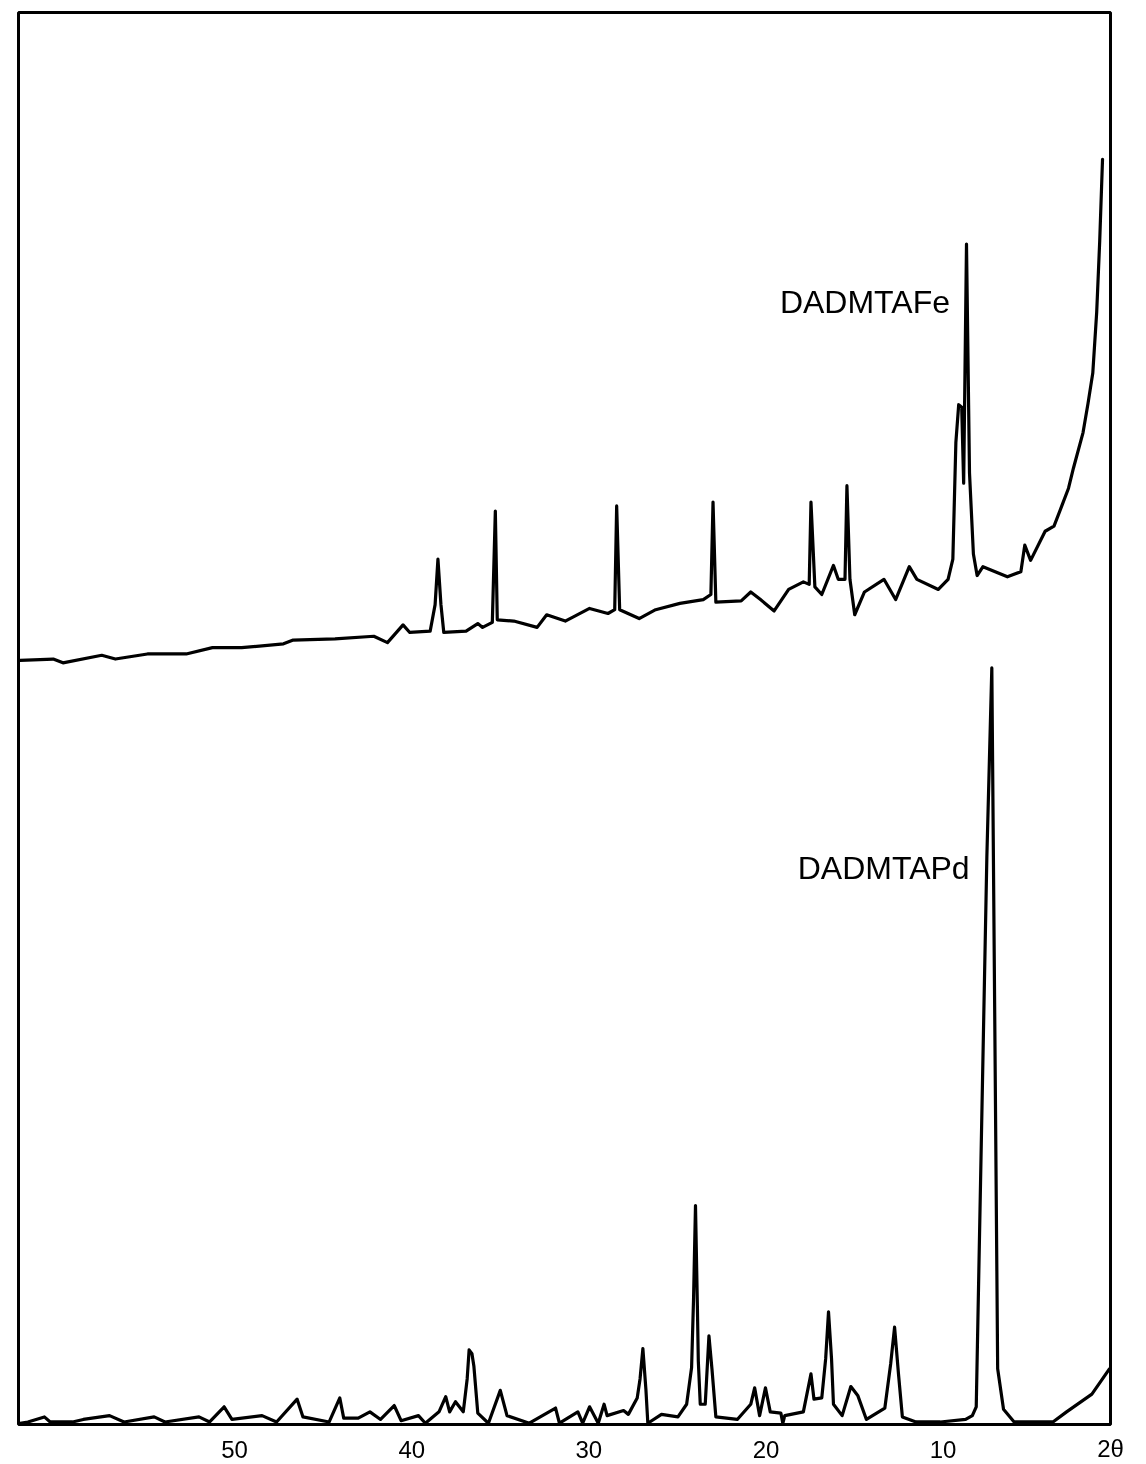  What do you see at coordinates (412, 1449) in the screenshot?
I see `x-tick-label: 40` at bounding box center [412, 1449].